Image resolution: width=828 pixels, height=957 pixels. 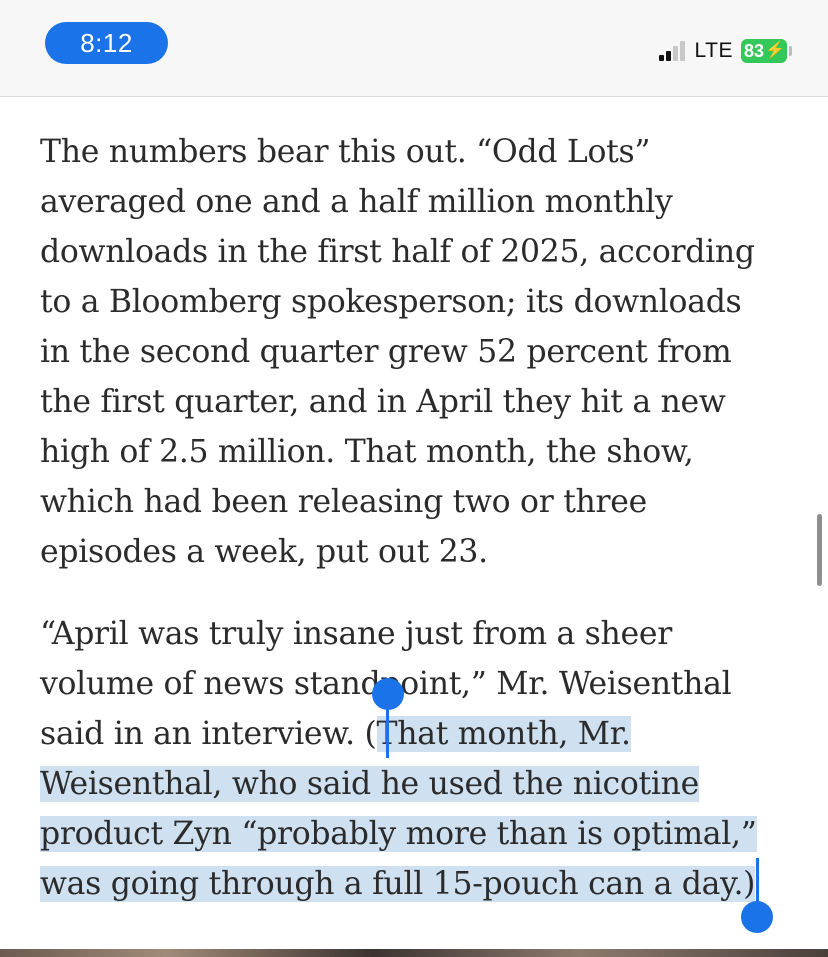 What do you see at coordinates (345, 152) in the screenshot?
I see `paragraph-line: The numbers bear this out. “Odd Lots”` at bounding box center [345, 152].